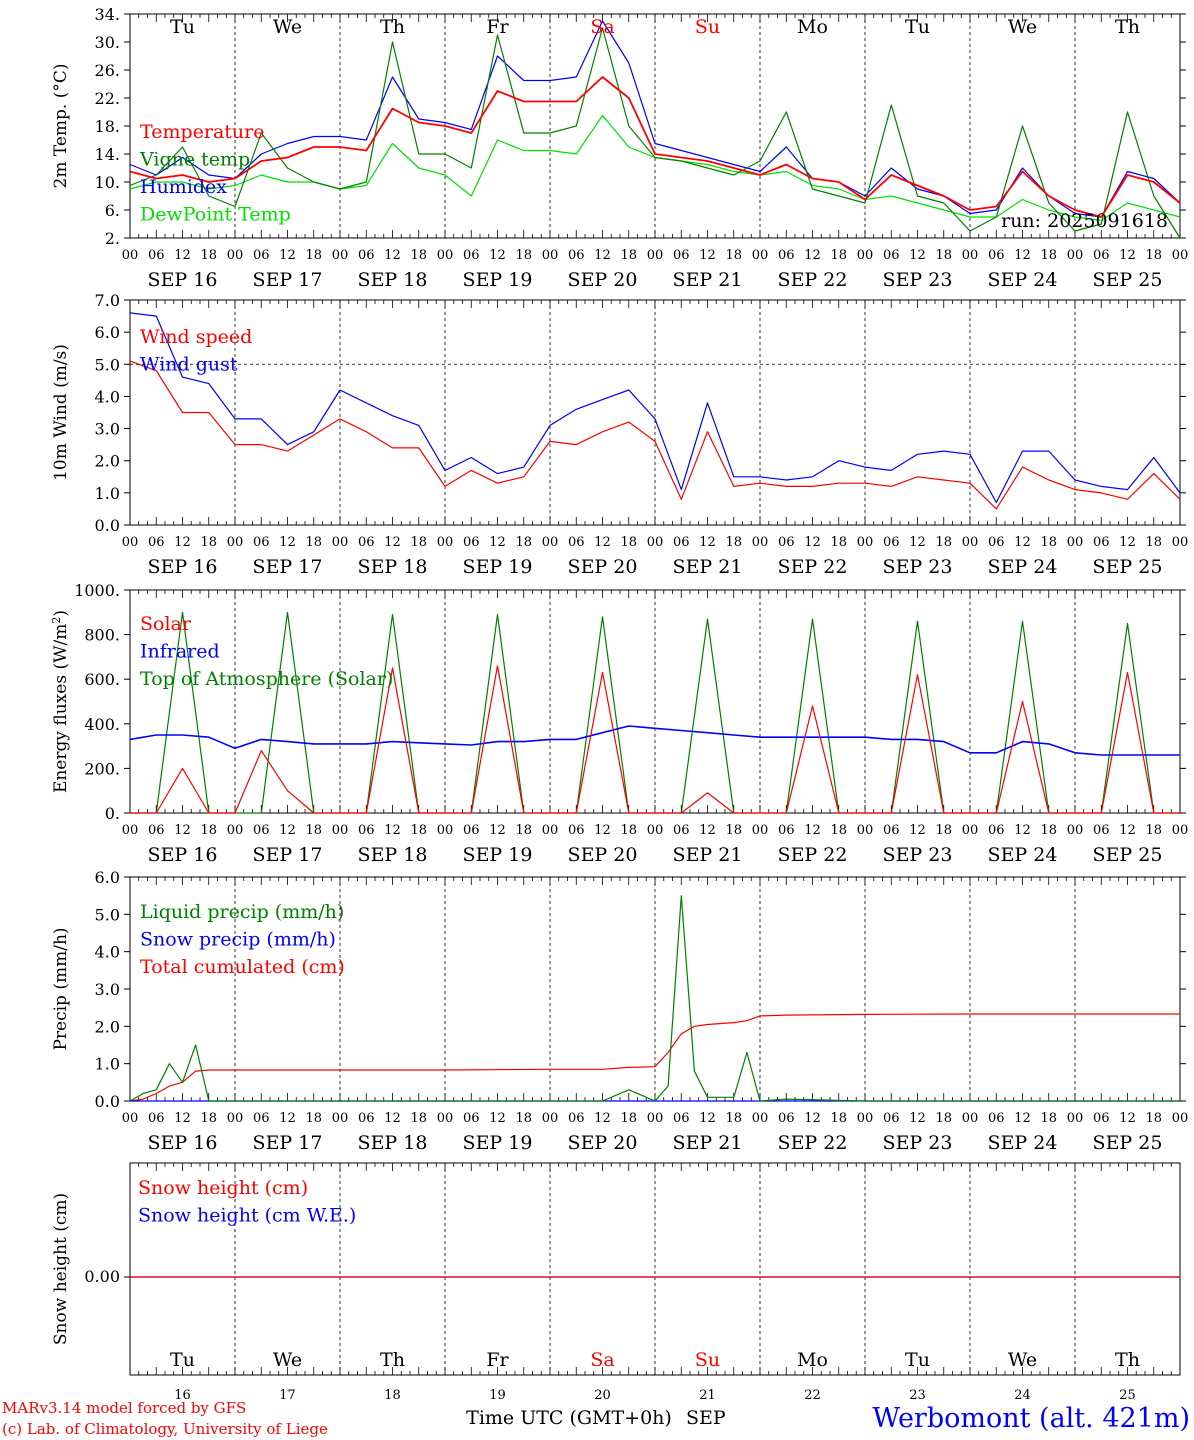 The image size is (1194, 1440). I want to click on legend-entry: Vigne temp, so click(194, 160).